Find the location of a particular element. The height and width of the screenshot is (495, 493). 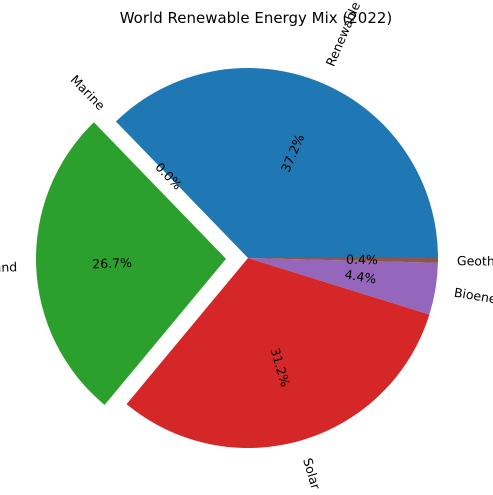

chart-title: World Renewable Energy Mix (2022) is located at coordinates (256, 18).